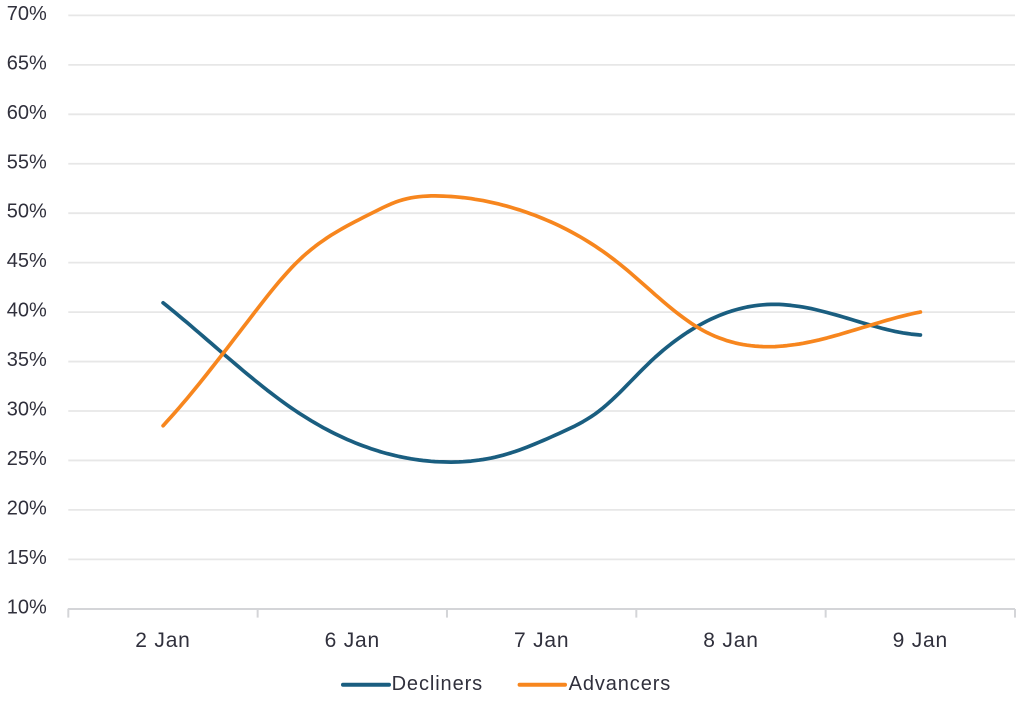 The height and width of the screenshot is (714, 1024). I want to click on svg-text: 15%, so click(27, 558).